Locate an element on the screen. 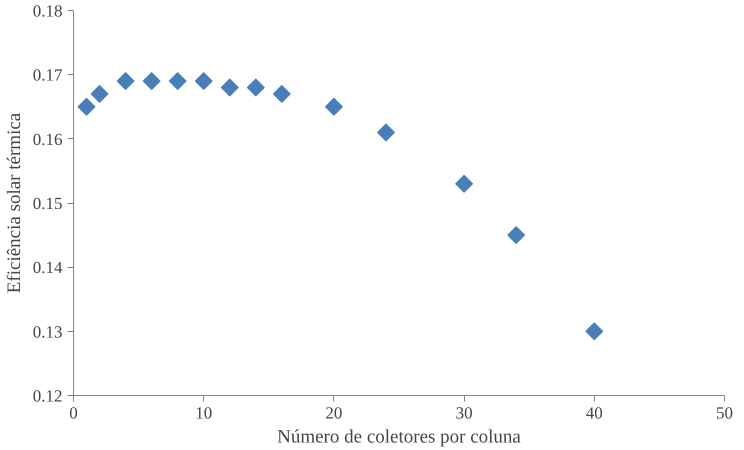 Image resolution: width=744 pixels, height=450 pixels. y-tick-label: 0.18 is located at coordinates (47, 11).